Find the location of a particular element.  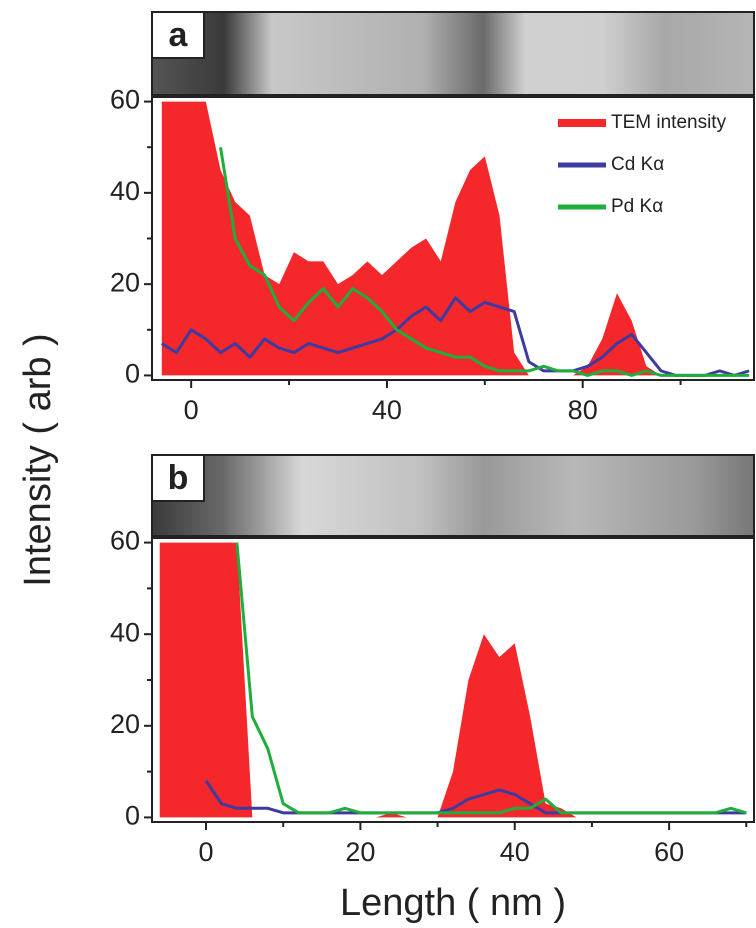

legend-label: Pd Kα is located at coordinates (637, 206).